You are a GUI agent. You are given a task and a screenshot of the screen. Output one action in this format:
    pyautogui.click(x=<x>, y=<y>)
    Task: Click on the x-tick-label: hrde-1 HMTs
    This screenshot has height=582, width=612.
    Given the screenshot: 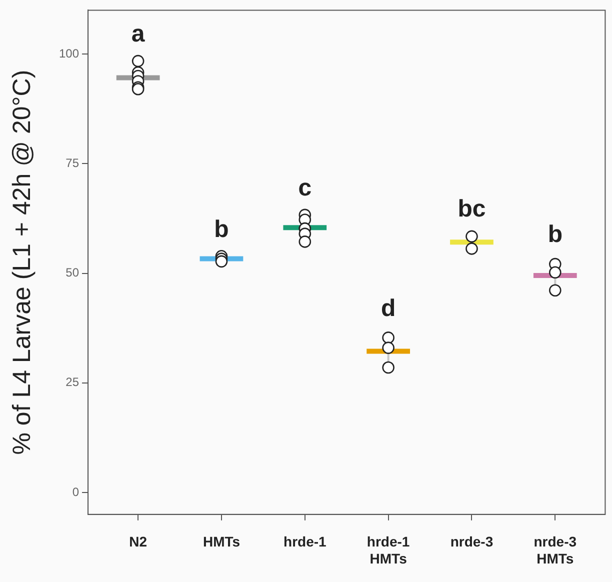 What is the action you would take?
    pyautogui.click(x=388, y=550)
    